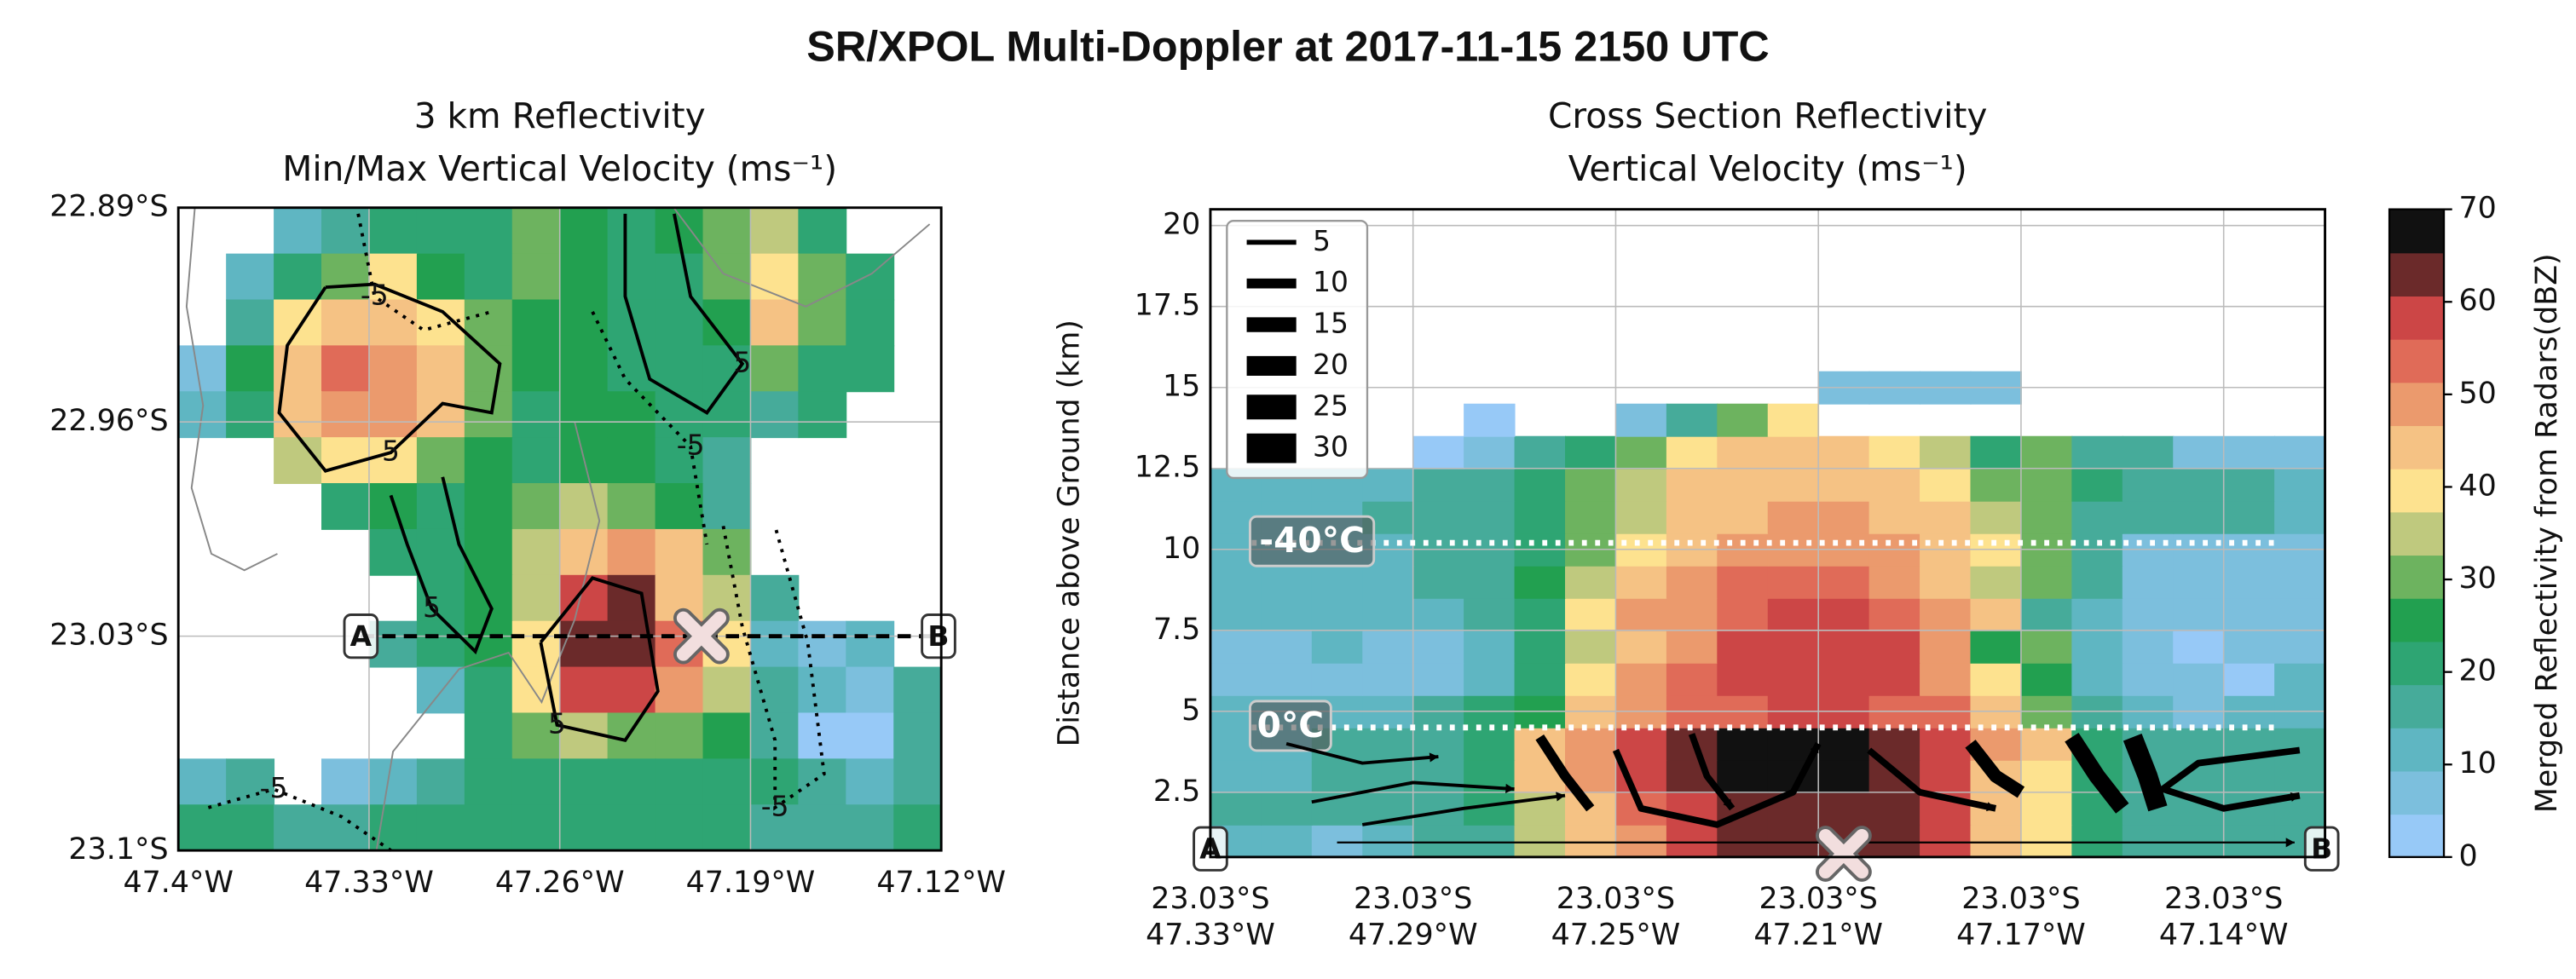 The width and height of the screenshot is (2576, 979). Describe the element at coordinates (1767, 168) in the screenshot. I see `subplot-title: Vertical Velocity (ms⁻¹)` at that location.